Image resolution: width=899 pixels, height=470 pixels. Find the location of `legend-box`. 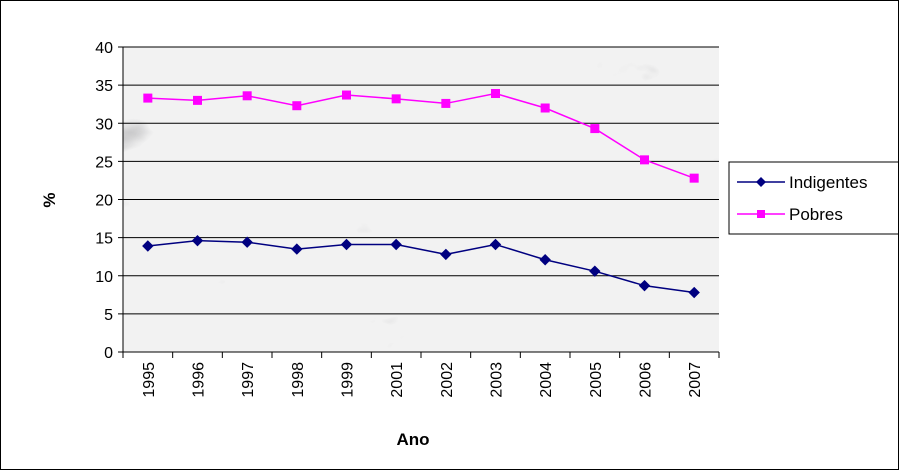

legend-box is located at coordinates (813, 198).